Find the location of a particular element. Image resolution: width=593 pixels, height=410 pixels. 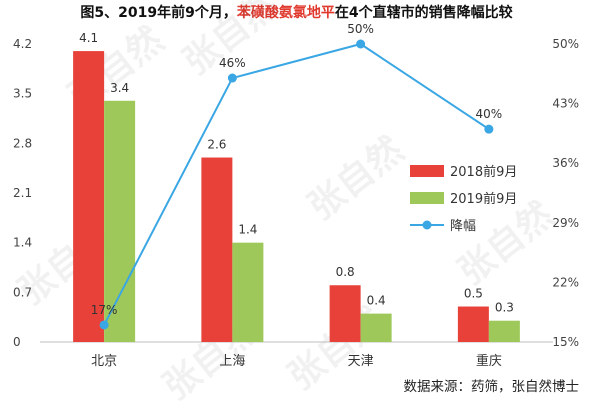

legend-swatch-2018 is located at coordinates (427, 171).